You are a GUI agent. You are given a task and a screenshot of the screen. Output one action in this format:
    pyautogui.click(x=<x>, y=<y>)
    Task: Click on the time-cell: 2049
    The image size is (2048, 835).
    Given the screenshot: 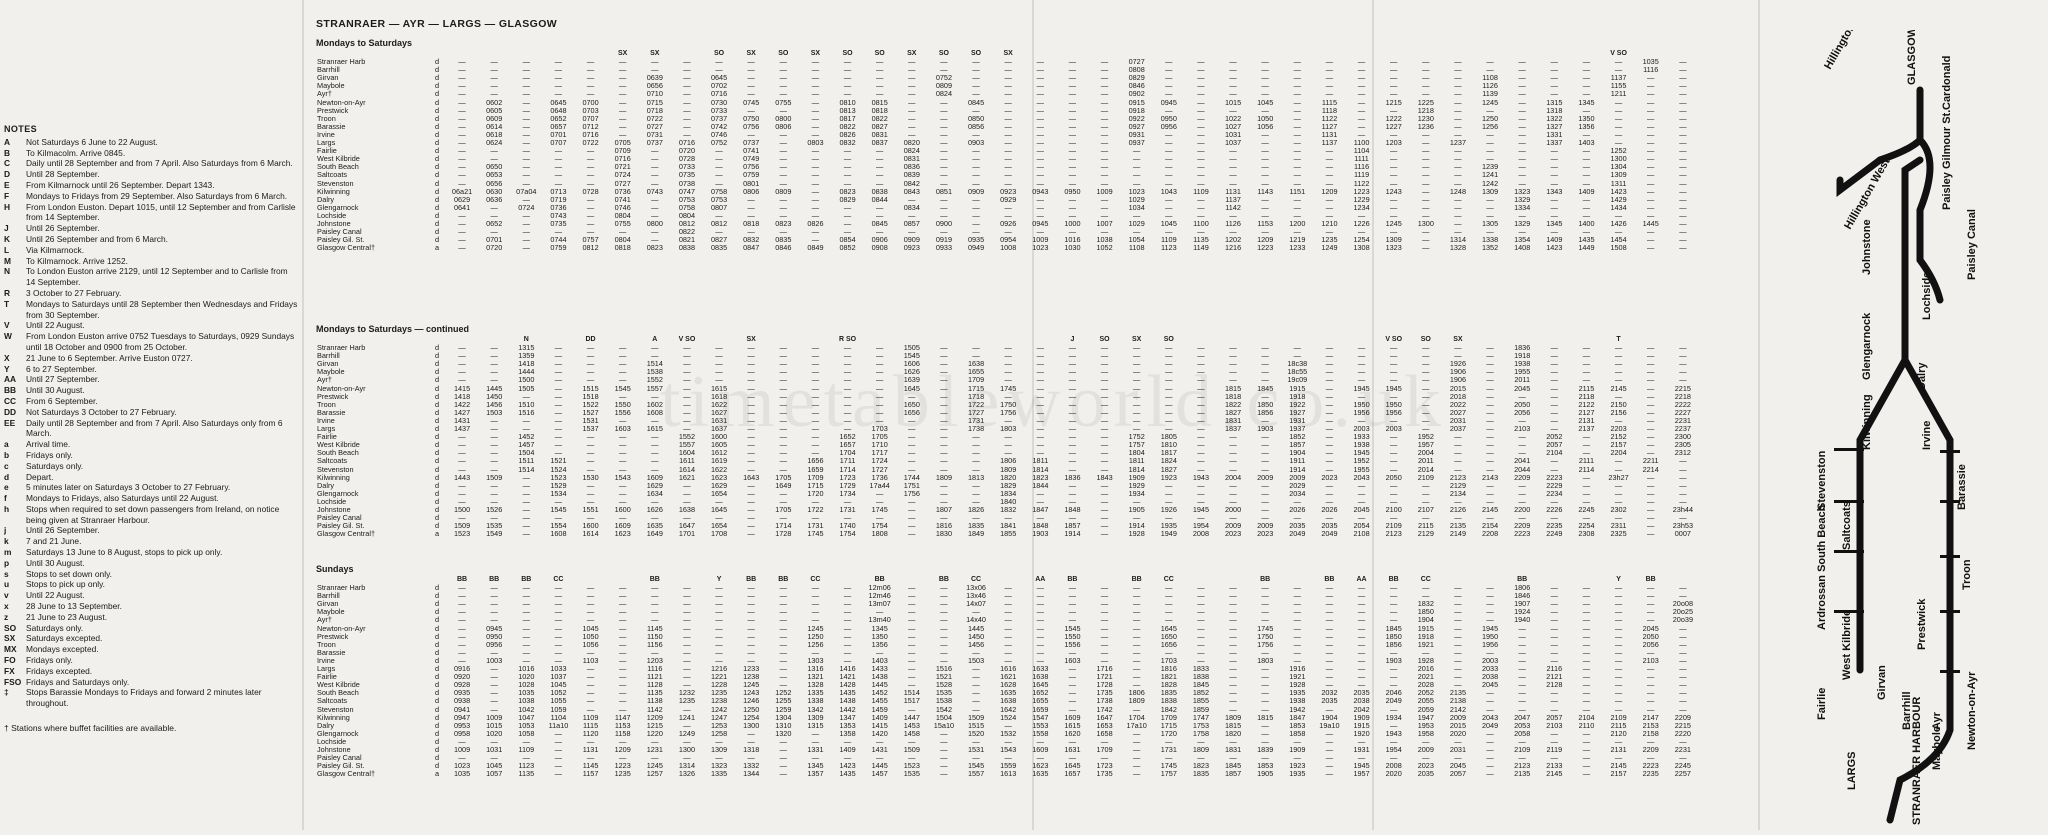 What is the action you would take?
    pyautogui.click(x=1329, y=534)
    